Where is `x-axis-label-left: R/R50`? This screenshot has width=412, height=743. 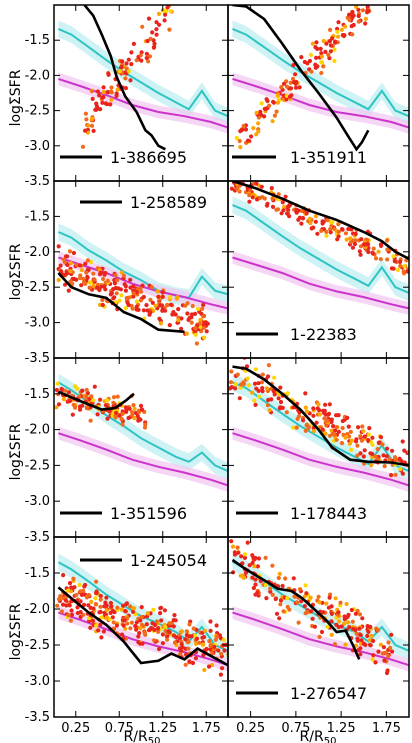 x-axis-label-left: R/R50 is located at coordinates (142, 736).